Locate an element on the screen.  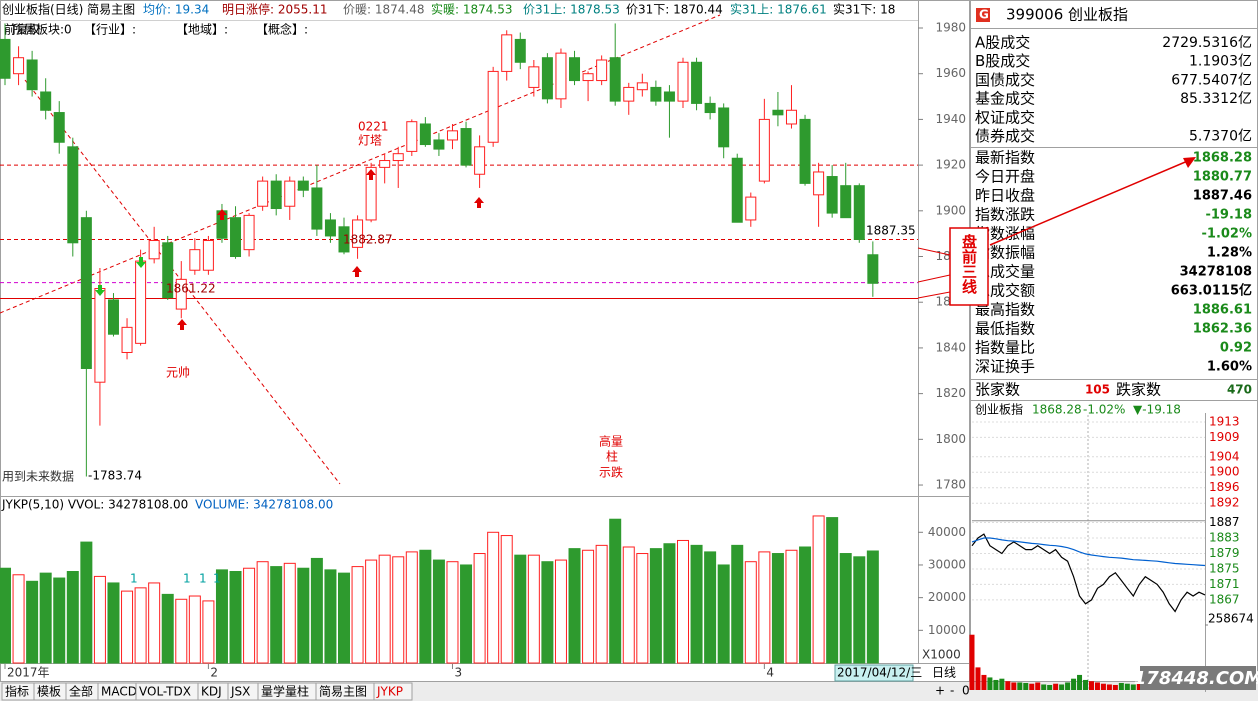
y-tick-label: 10000 is located at coordinates (947, 630).